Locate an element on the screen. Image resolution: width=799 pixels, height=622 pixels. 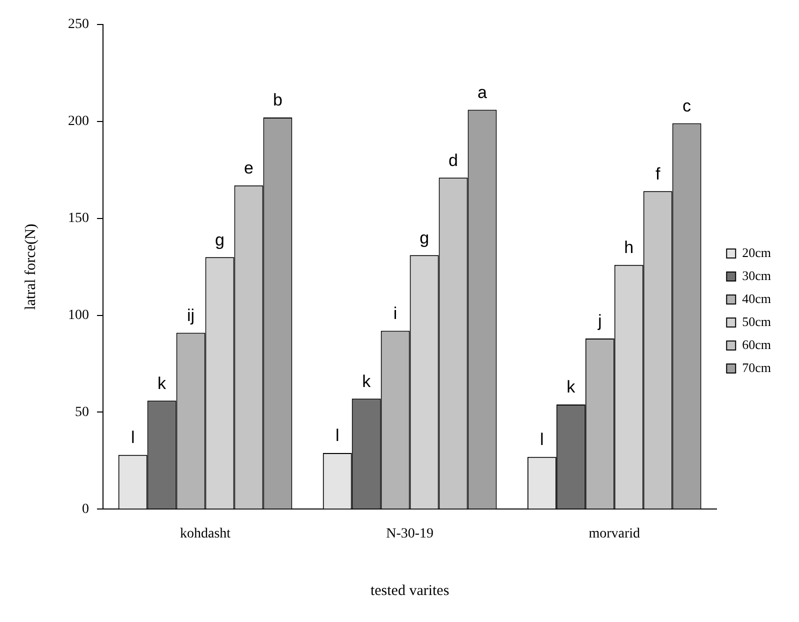
legend-label: 70cm is located at coordinates (757, 367).